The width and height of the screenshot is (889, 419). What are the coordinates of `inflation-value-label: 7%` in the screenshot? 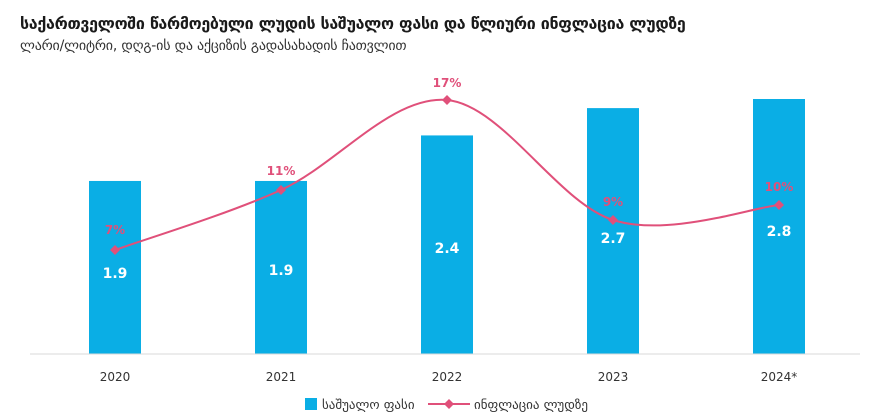 It's located at (115, 230).